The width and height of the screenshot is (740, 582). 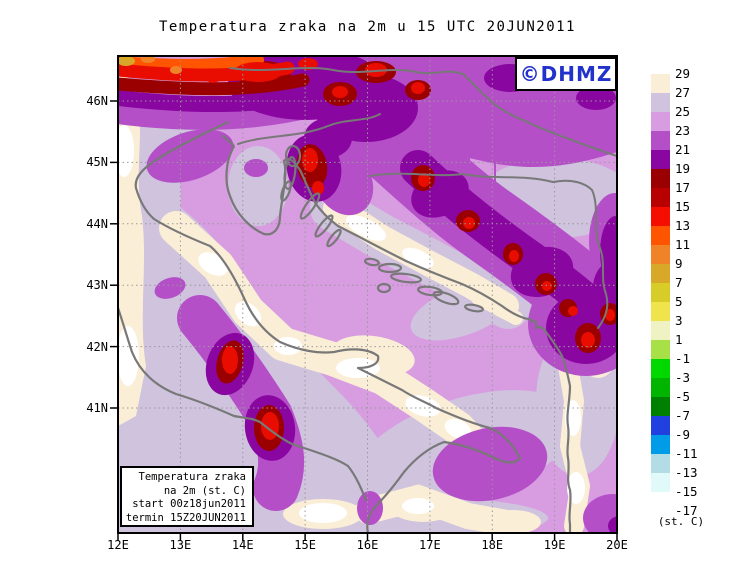 I want to click on colorbar-row: -9, so click(x=670, y=440).